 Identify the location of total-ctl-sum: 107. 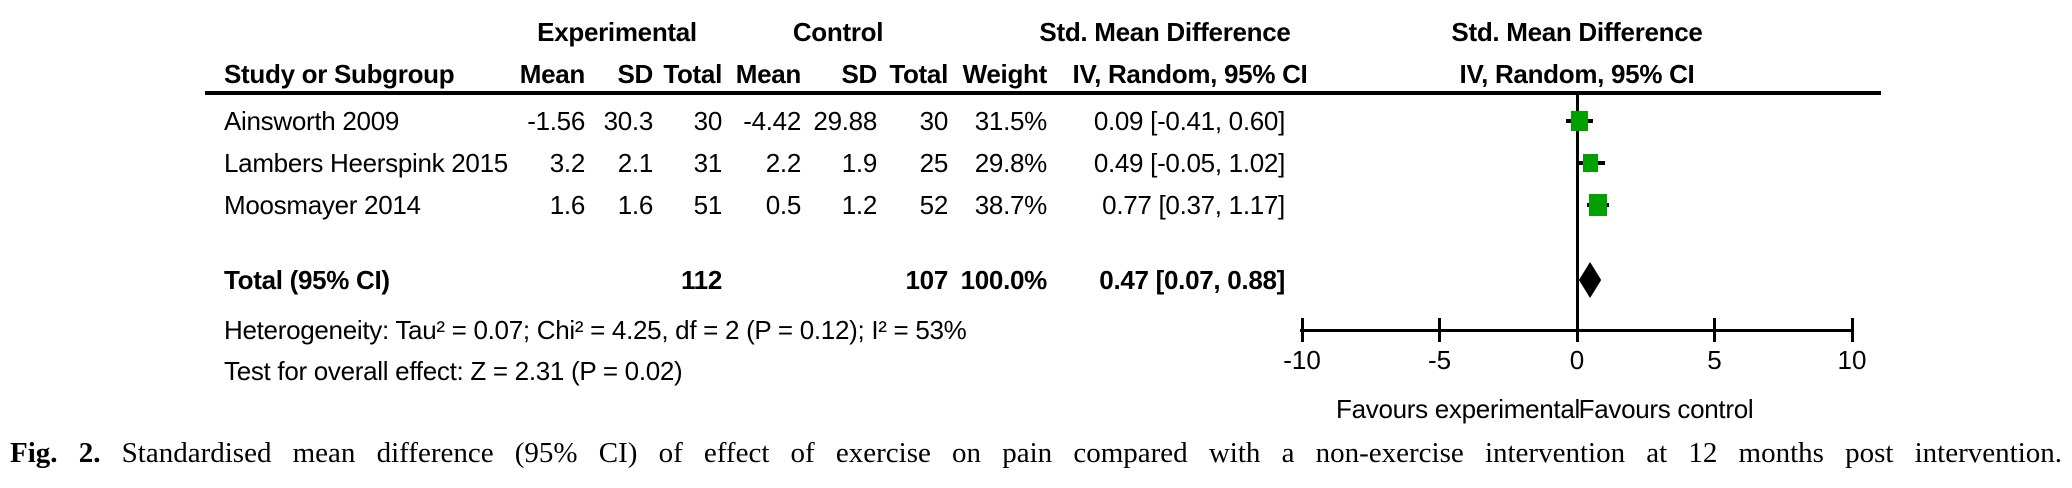
(927, 280).